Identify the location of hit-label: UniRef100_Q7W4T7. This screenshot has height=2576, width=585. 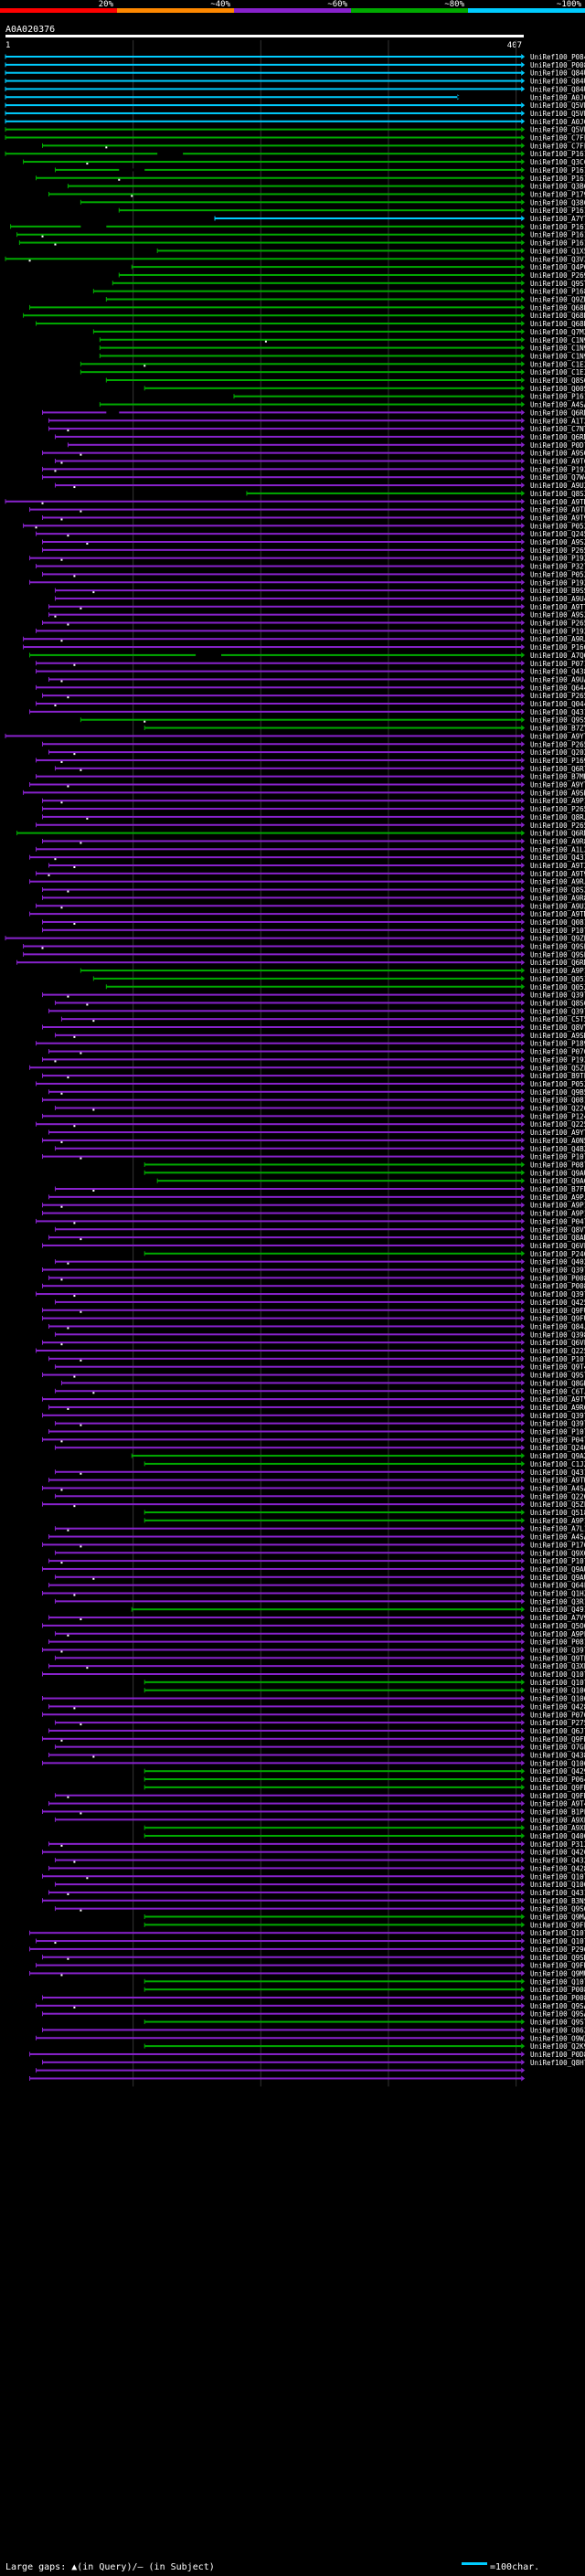
(558, 477).